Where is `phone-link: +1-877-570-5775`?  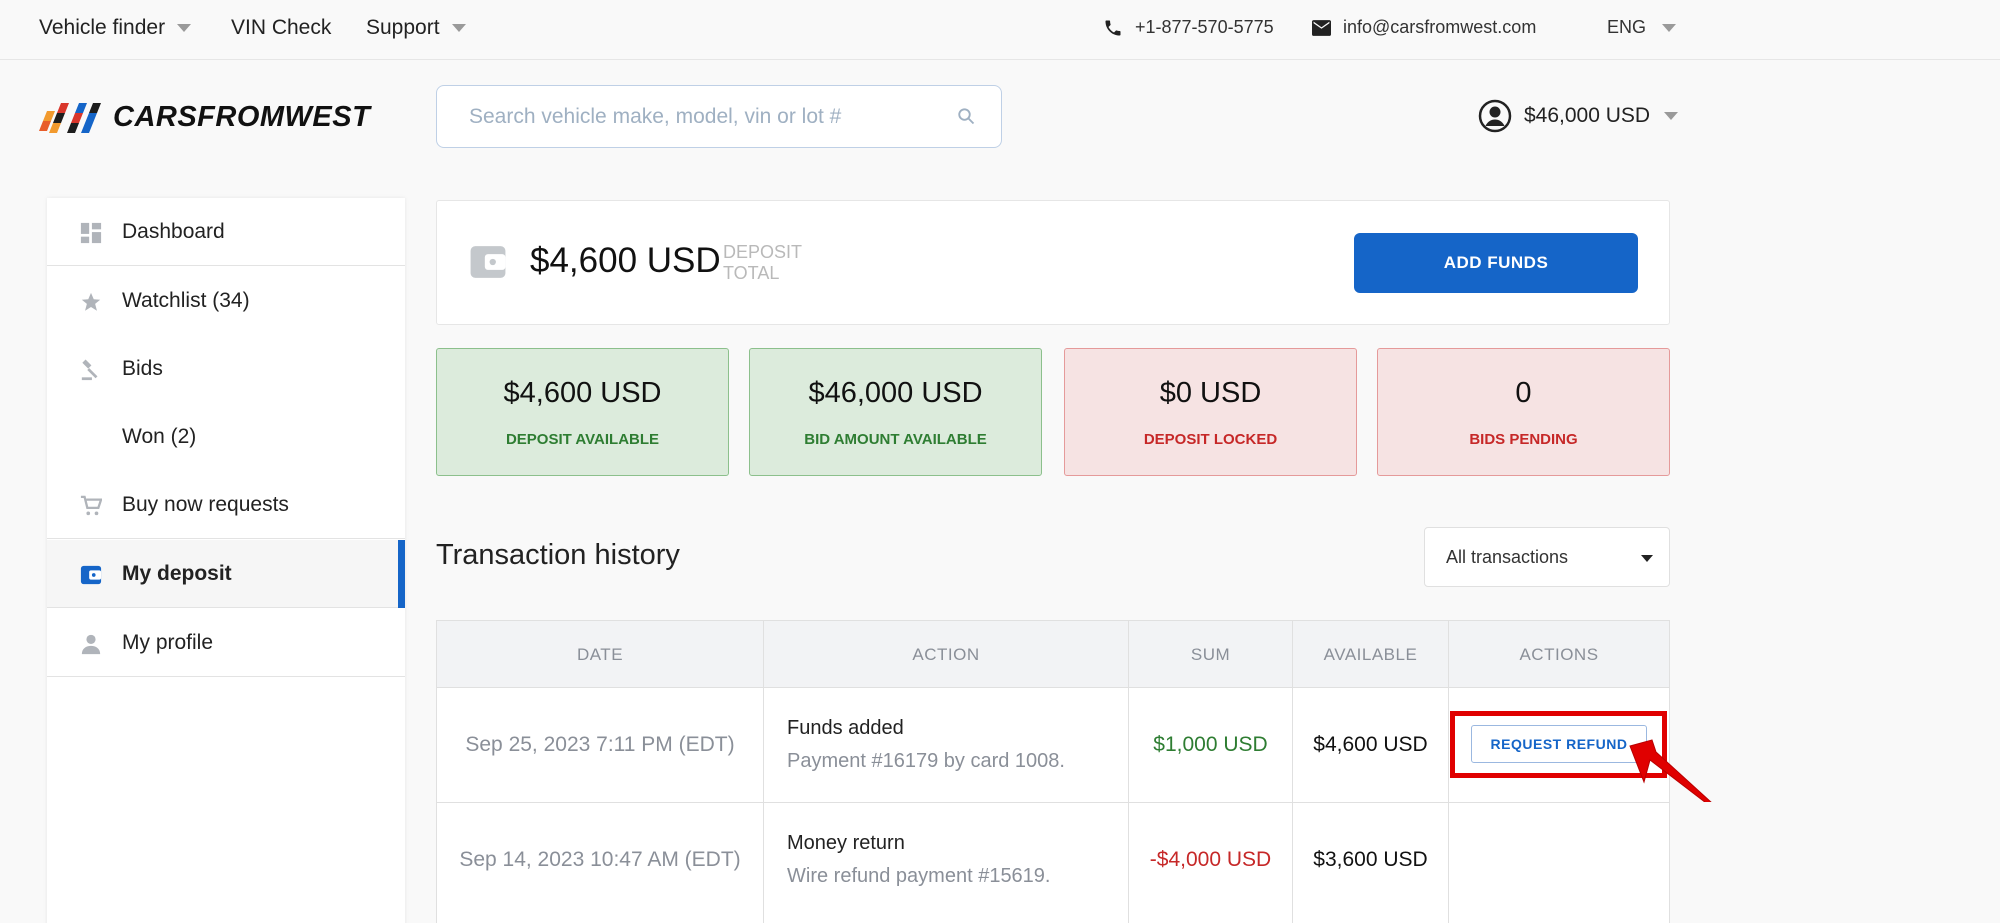 phone-link: +1-877-570-5775 is located at coordinates (1188, 27).